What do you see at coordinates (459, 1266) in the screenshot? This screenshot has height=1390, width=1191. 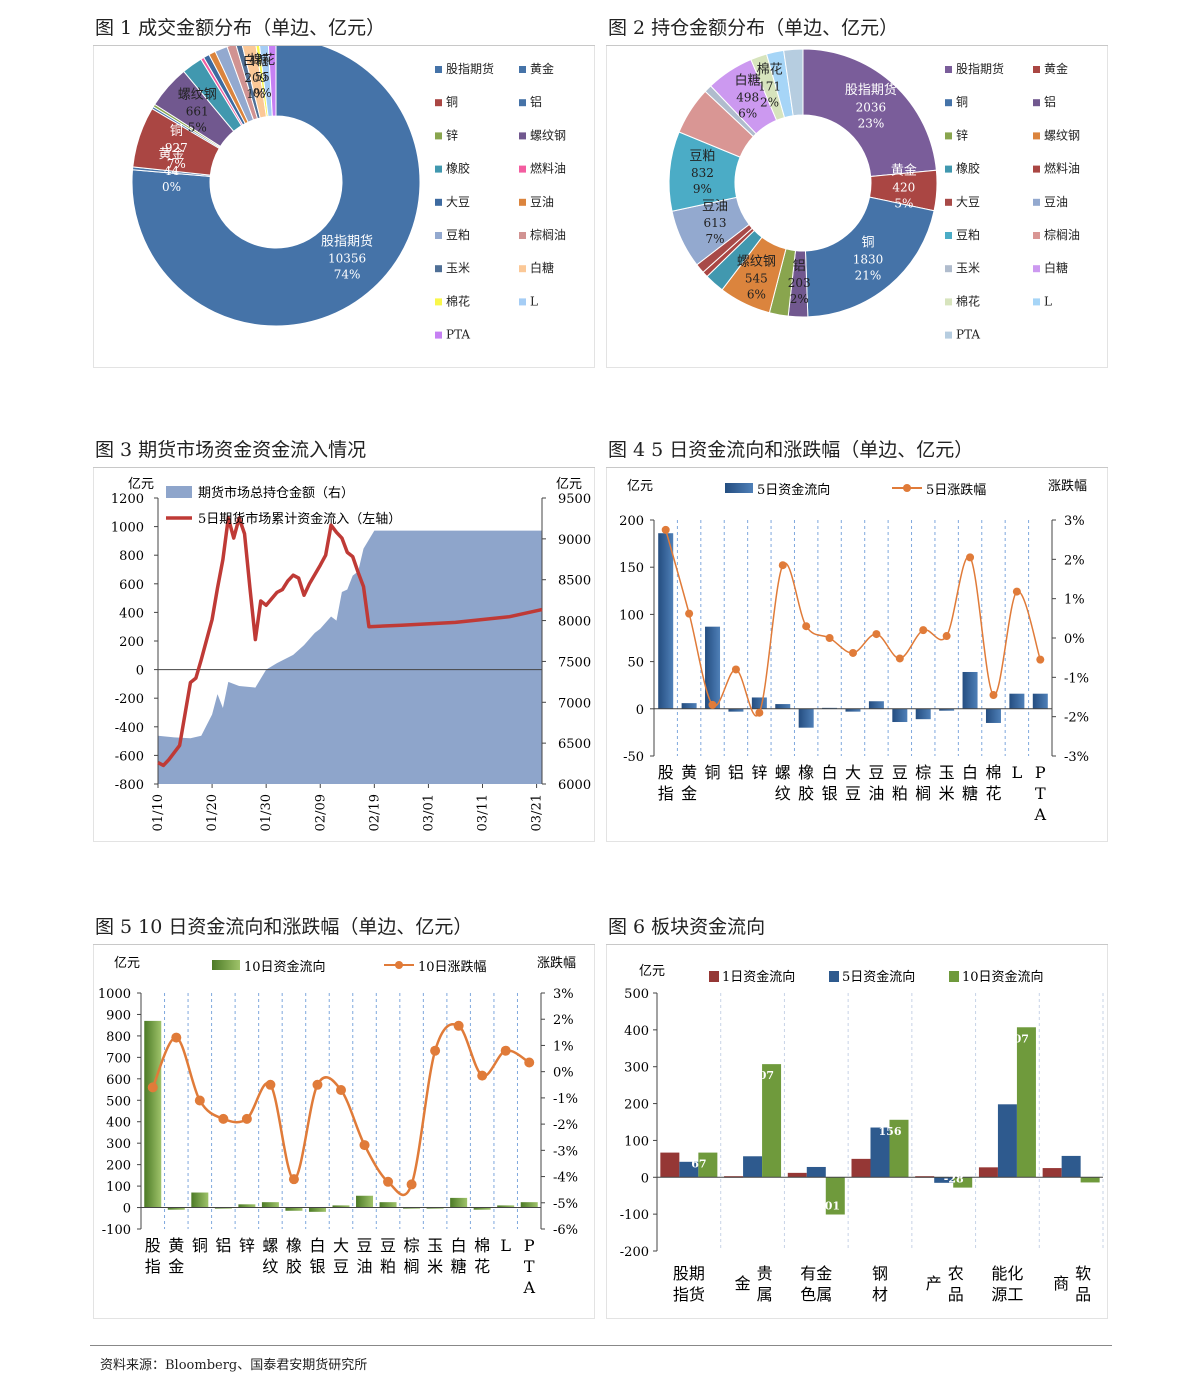 I see `category-label: 糖` at bounding box center [459, 1266].